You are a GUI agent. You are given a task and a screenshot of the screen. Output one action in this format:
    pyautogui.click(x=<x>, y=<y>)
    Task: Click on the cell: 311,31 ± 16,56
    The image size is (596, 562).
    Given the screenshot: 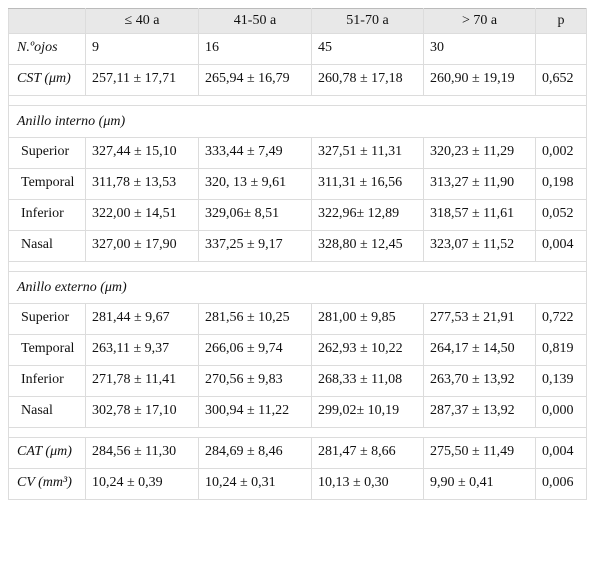 What is the action you would take?
    pyautogui.click(x=367, y=184)
    